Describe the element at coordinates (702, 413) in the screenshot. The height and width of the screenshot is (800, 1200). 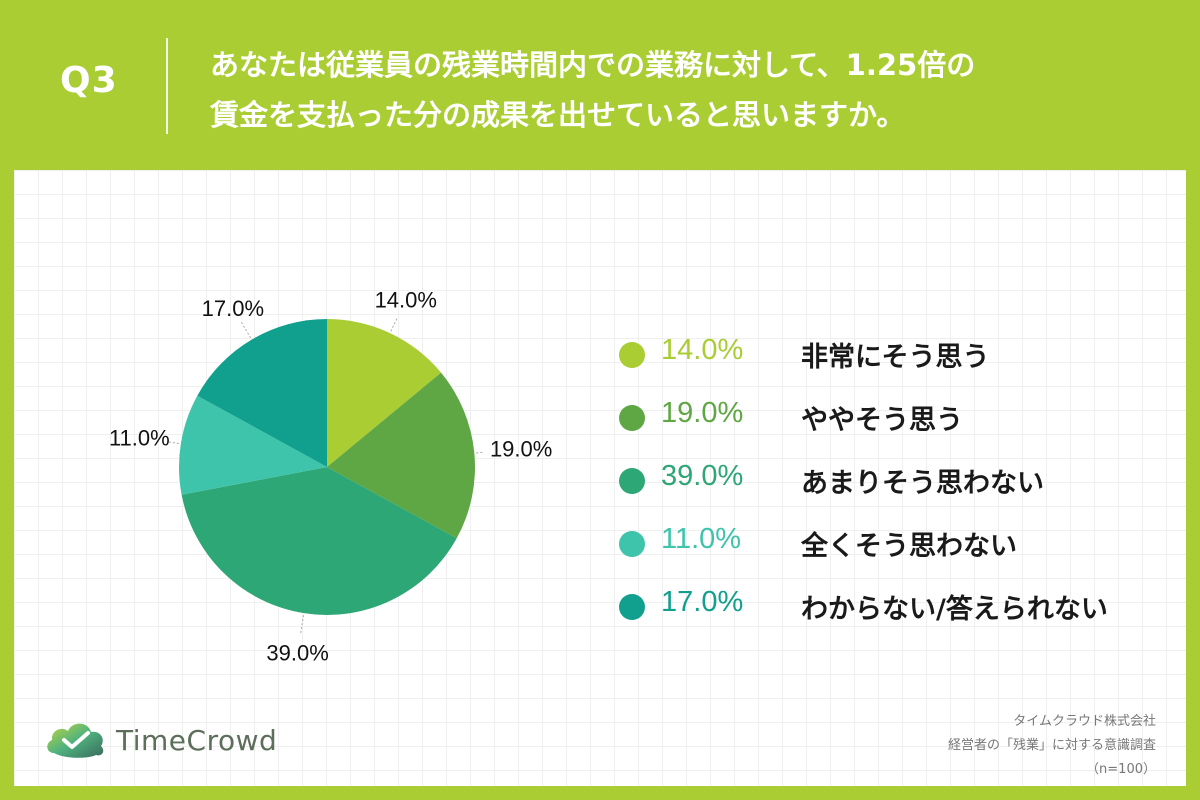
I see `legend-value: 19.0%` at that location.